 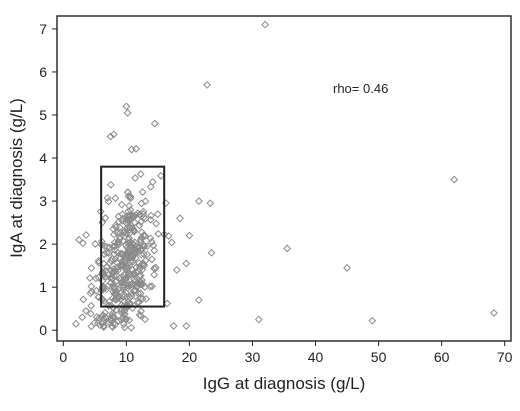 I want to click on x-tick-label: 50, so click(x=379, y=357).